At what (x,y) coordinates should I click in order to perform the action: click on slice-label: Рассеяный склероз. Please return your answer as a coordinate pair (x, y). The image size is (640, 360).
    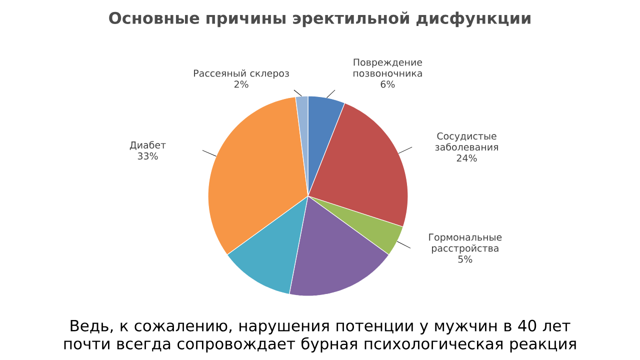
    Looking at the image, I should click on (241, 74).